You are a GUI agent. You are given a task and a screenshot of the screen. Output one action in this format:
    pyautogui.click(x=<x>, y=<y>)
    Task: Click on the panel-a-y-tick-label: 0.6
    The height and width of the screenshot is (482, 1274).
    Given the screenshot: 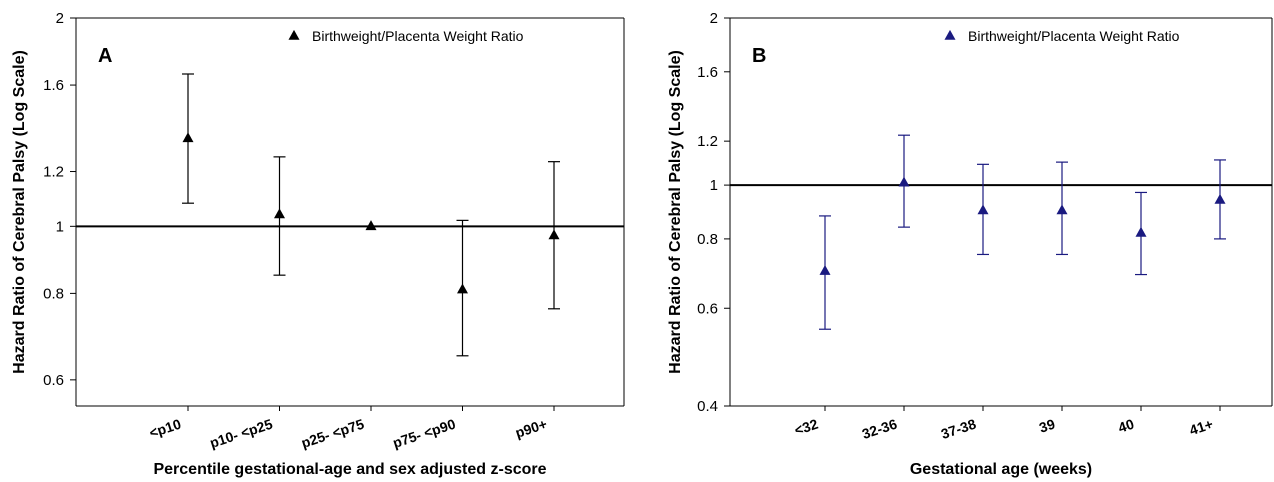 What is the action you would take?
    pyautogui.click(x=53, y=380)
    